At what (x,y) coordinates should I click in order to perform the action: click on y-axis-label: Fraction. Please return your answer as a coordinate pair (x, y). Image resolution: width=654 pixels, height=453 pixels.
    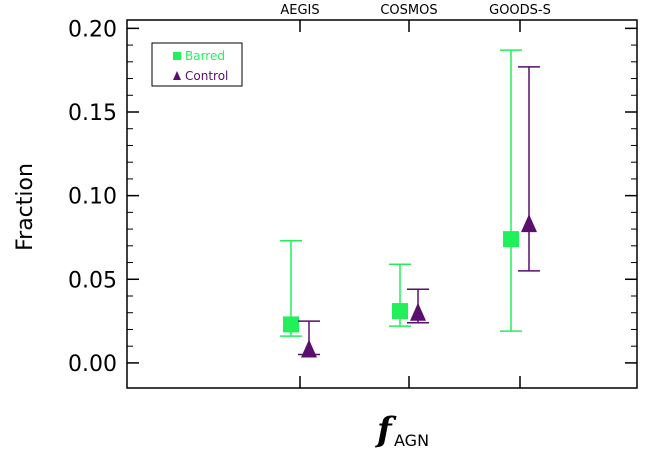
    Looking at the image, I should click on (25, 207).